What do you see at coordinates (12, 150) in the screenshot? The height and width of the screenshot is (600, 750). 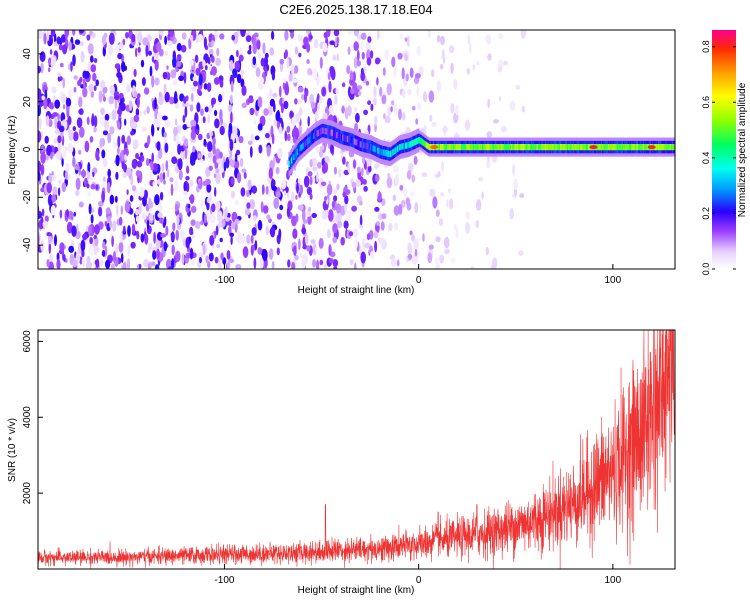 I see `spectrogram-y-axis-label: Frequency (Hz)` at bounding box center [12, 150].